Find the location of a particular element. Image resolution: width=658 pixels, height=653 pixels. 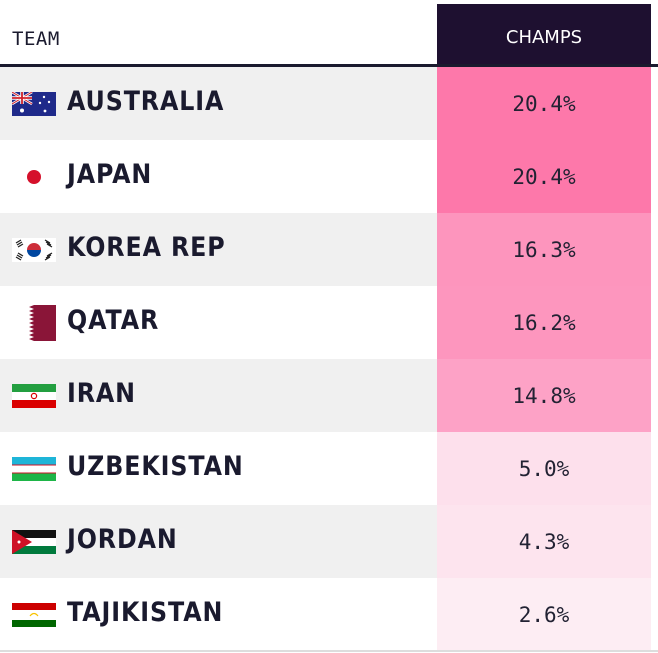

table-header: TEAM CHAMPS is located at coordinates (329, 33).